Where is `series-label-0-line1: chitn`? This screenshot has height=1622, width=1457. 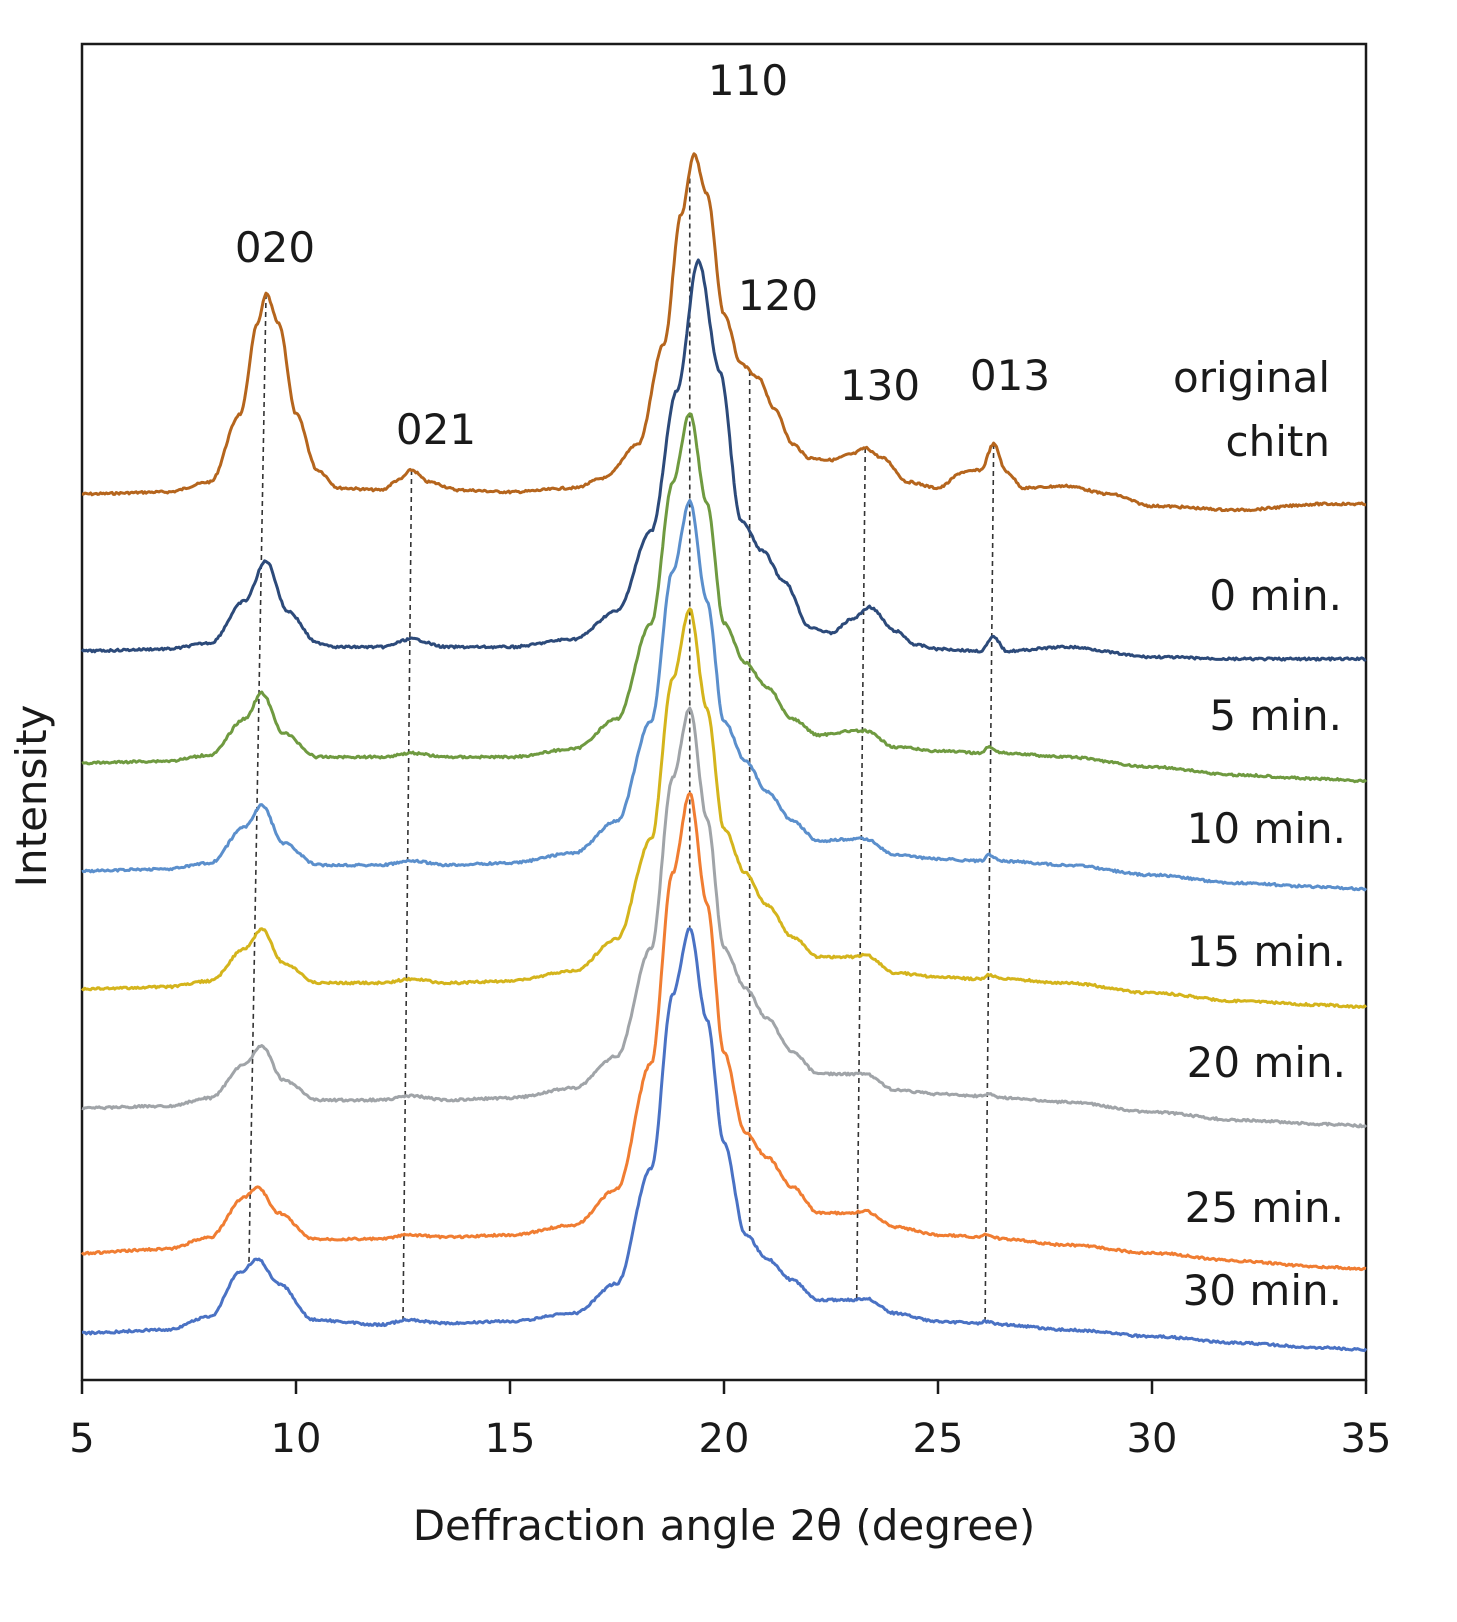 series-label-0-line1: chitn is located at coordinates (1278, 441).